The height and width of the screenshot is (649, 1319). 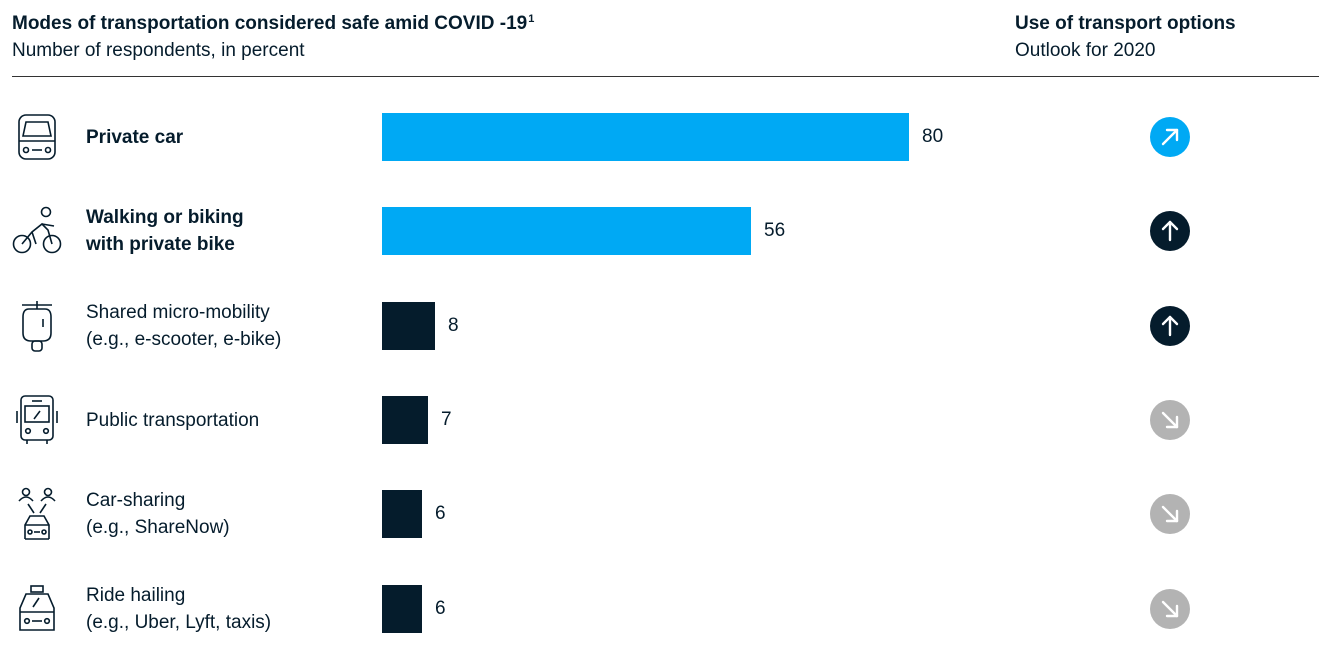 What do you see at coordinates (1125, 23) in the screenshot?
I see `outlook-title: Use of transport options` at bounding box center [1125, 23].